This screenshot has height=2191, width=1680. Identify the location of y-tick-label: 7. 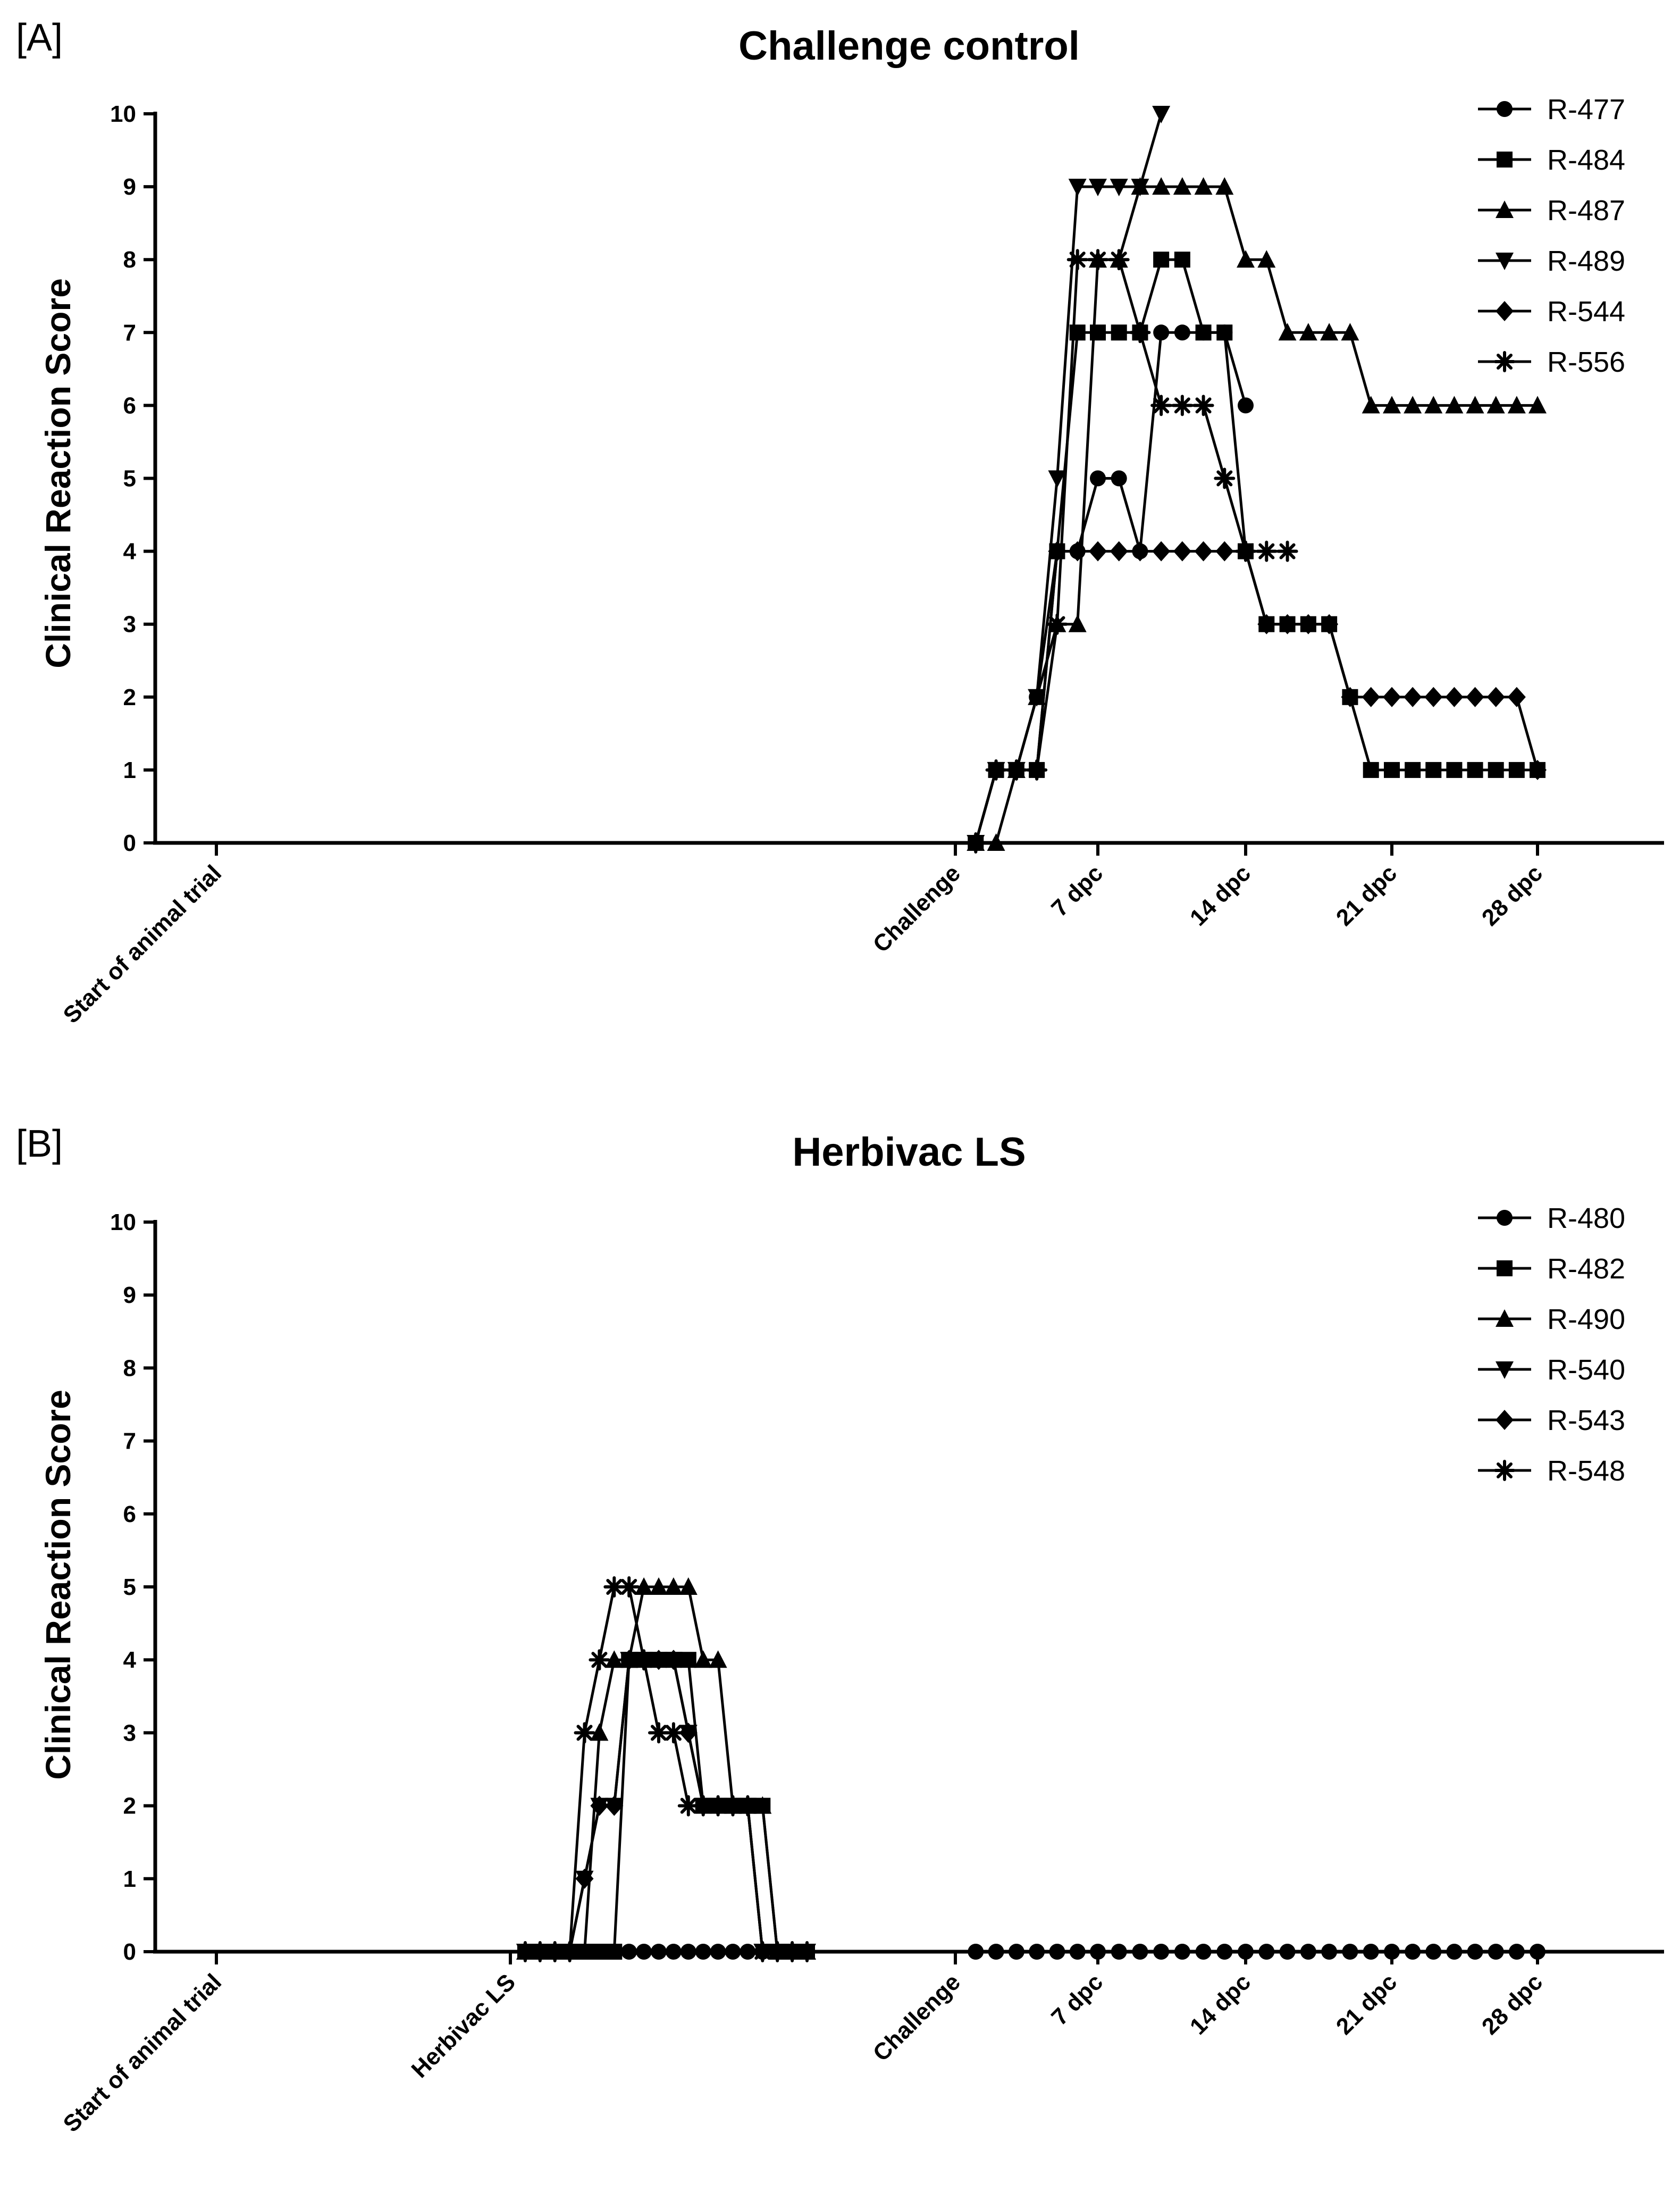
(129, 333).